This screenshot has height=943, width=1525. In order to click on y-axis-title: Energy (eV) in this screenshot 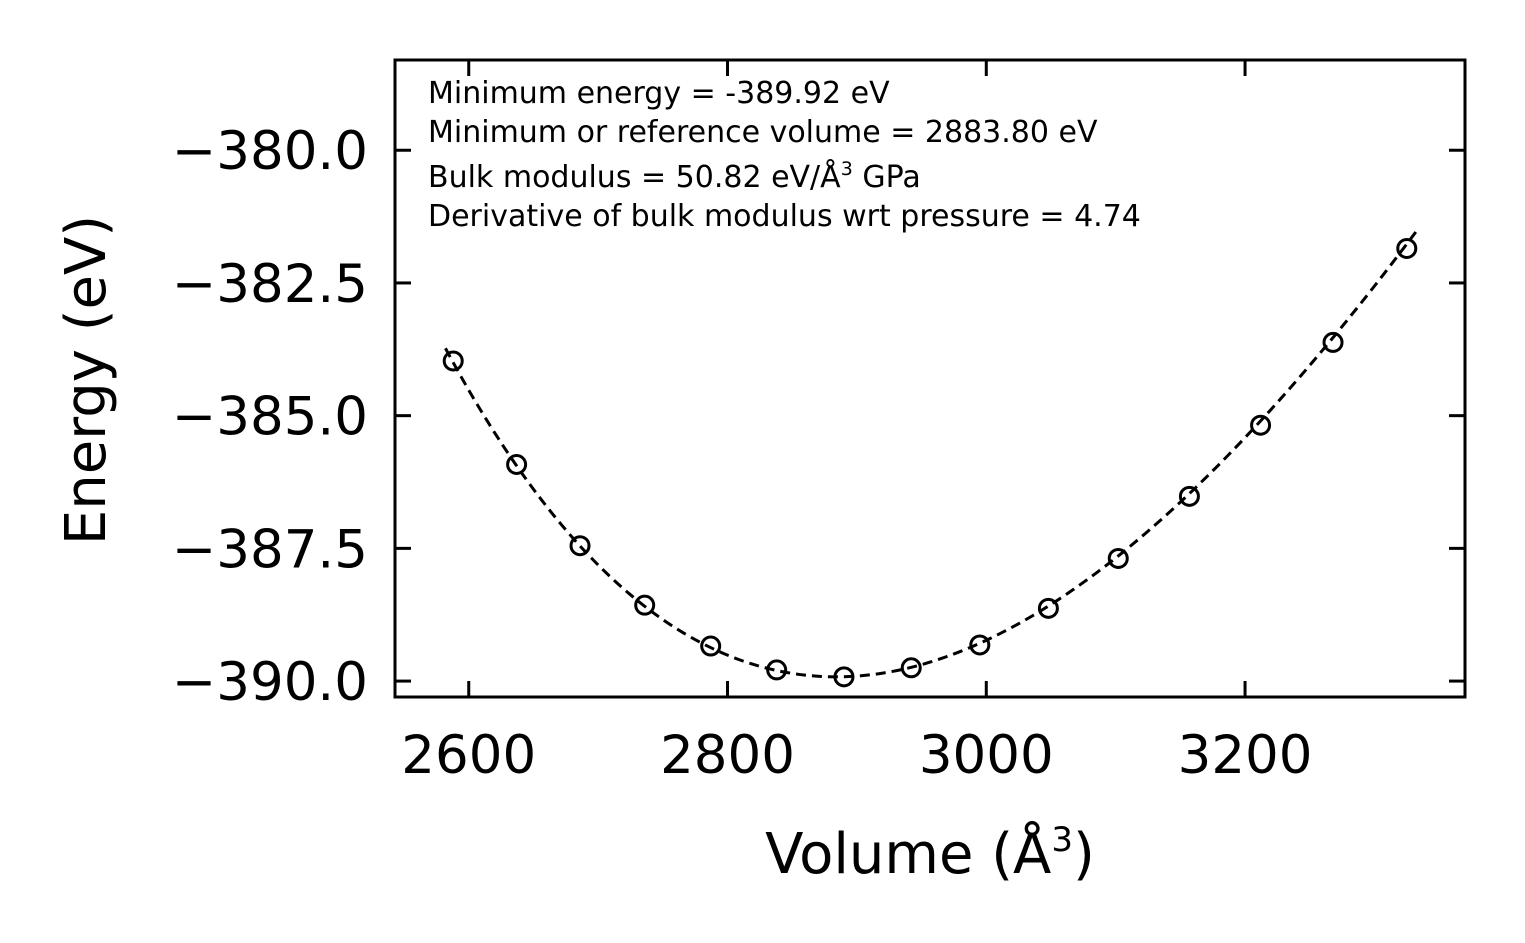, I will do `click(86, 380)`.